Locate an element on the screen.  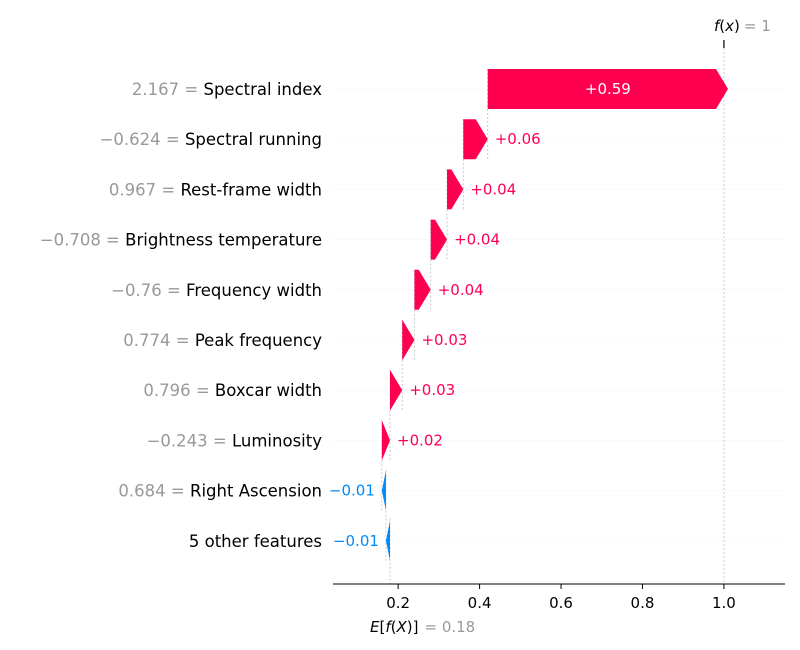
feature-label: −0.708 = Brightness temperature is located at coordinates (181, 240).